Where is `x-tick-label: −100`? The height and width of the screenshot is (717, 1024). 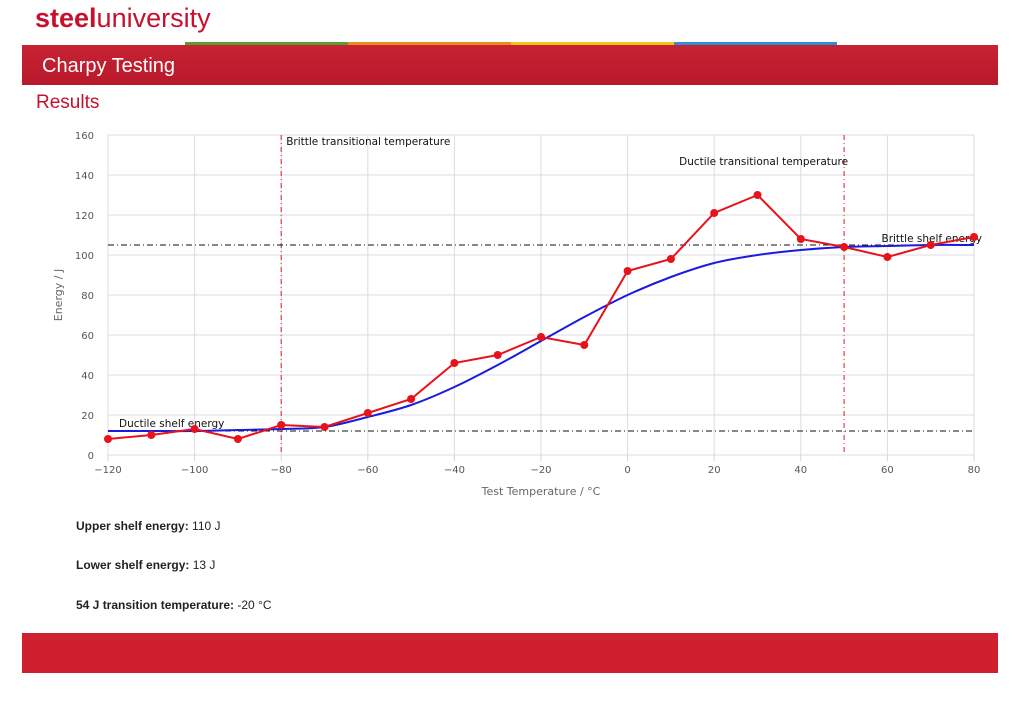 x-tick-label: −100 is located at coordinates (194, 470).